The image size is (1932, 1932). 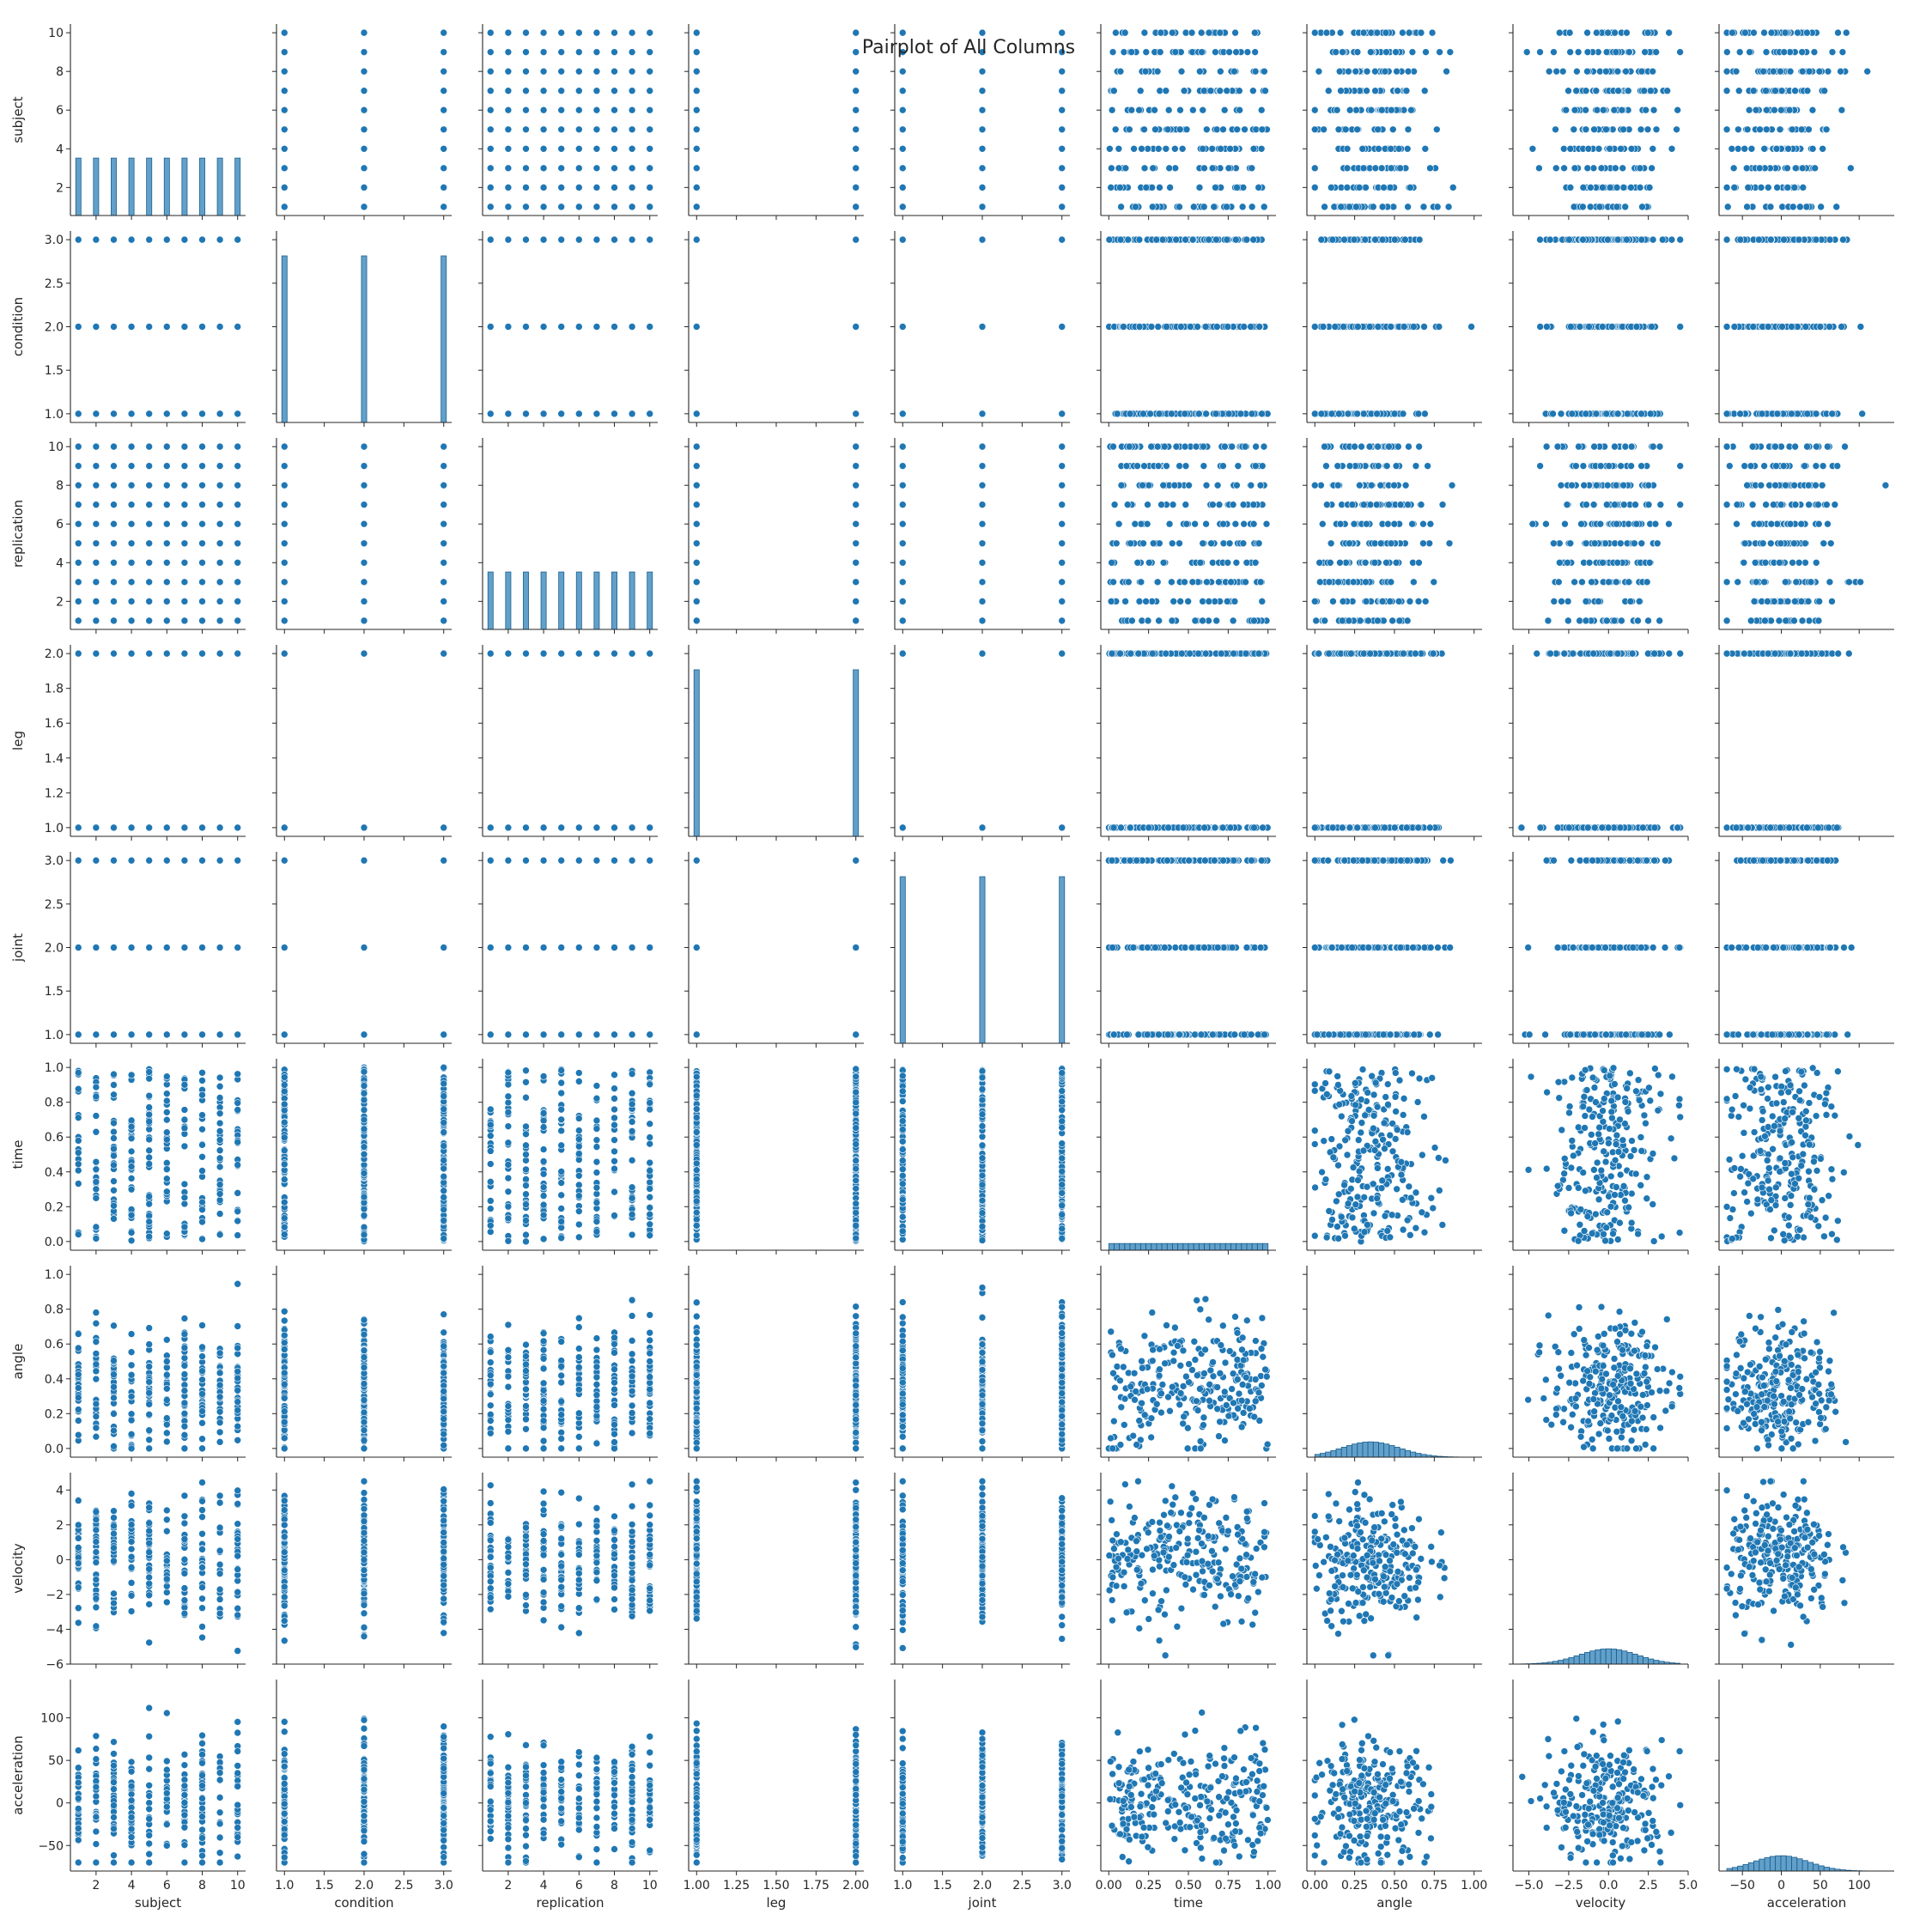 I want to click on panel-subject-vs-replication, so click(x=568, y=122).